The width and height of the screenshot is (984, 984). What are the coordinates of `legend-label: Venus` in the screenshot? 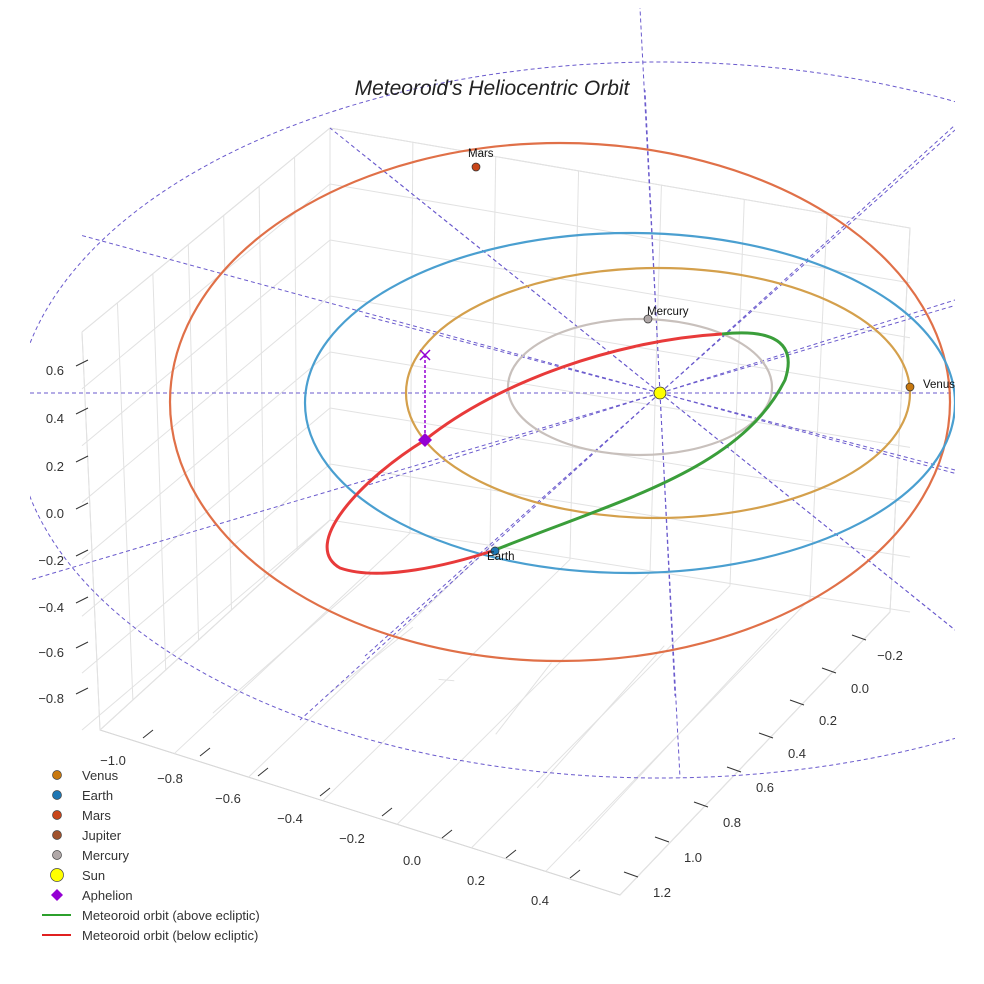 It's located at (100, 775).